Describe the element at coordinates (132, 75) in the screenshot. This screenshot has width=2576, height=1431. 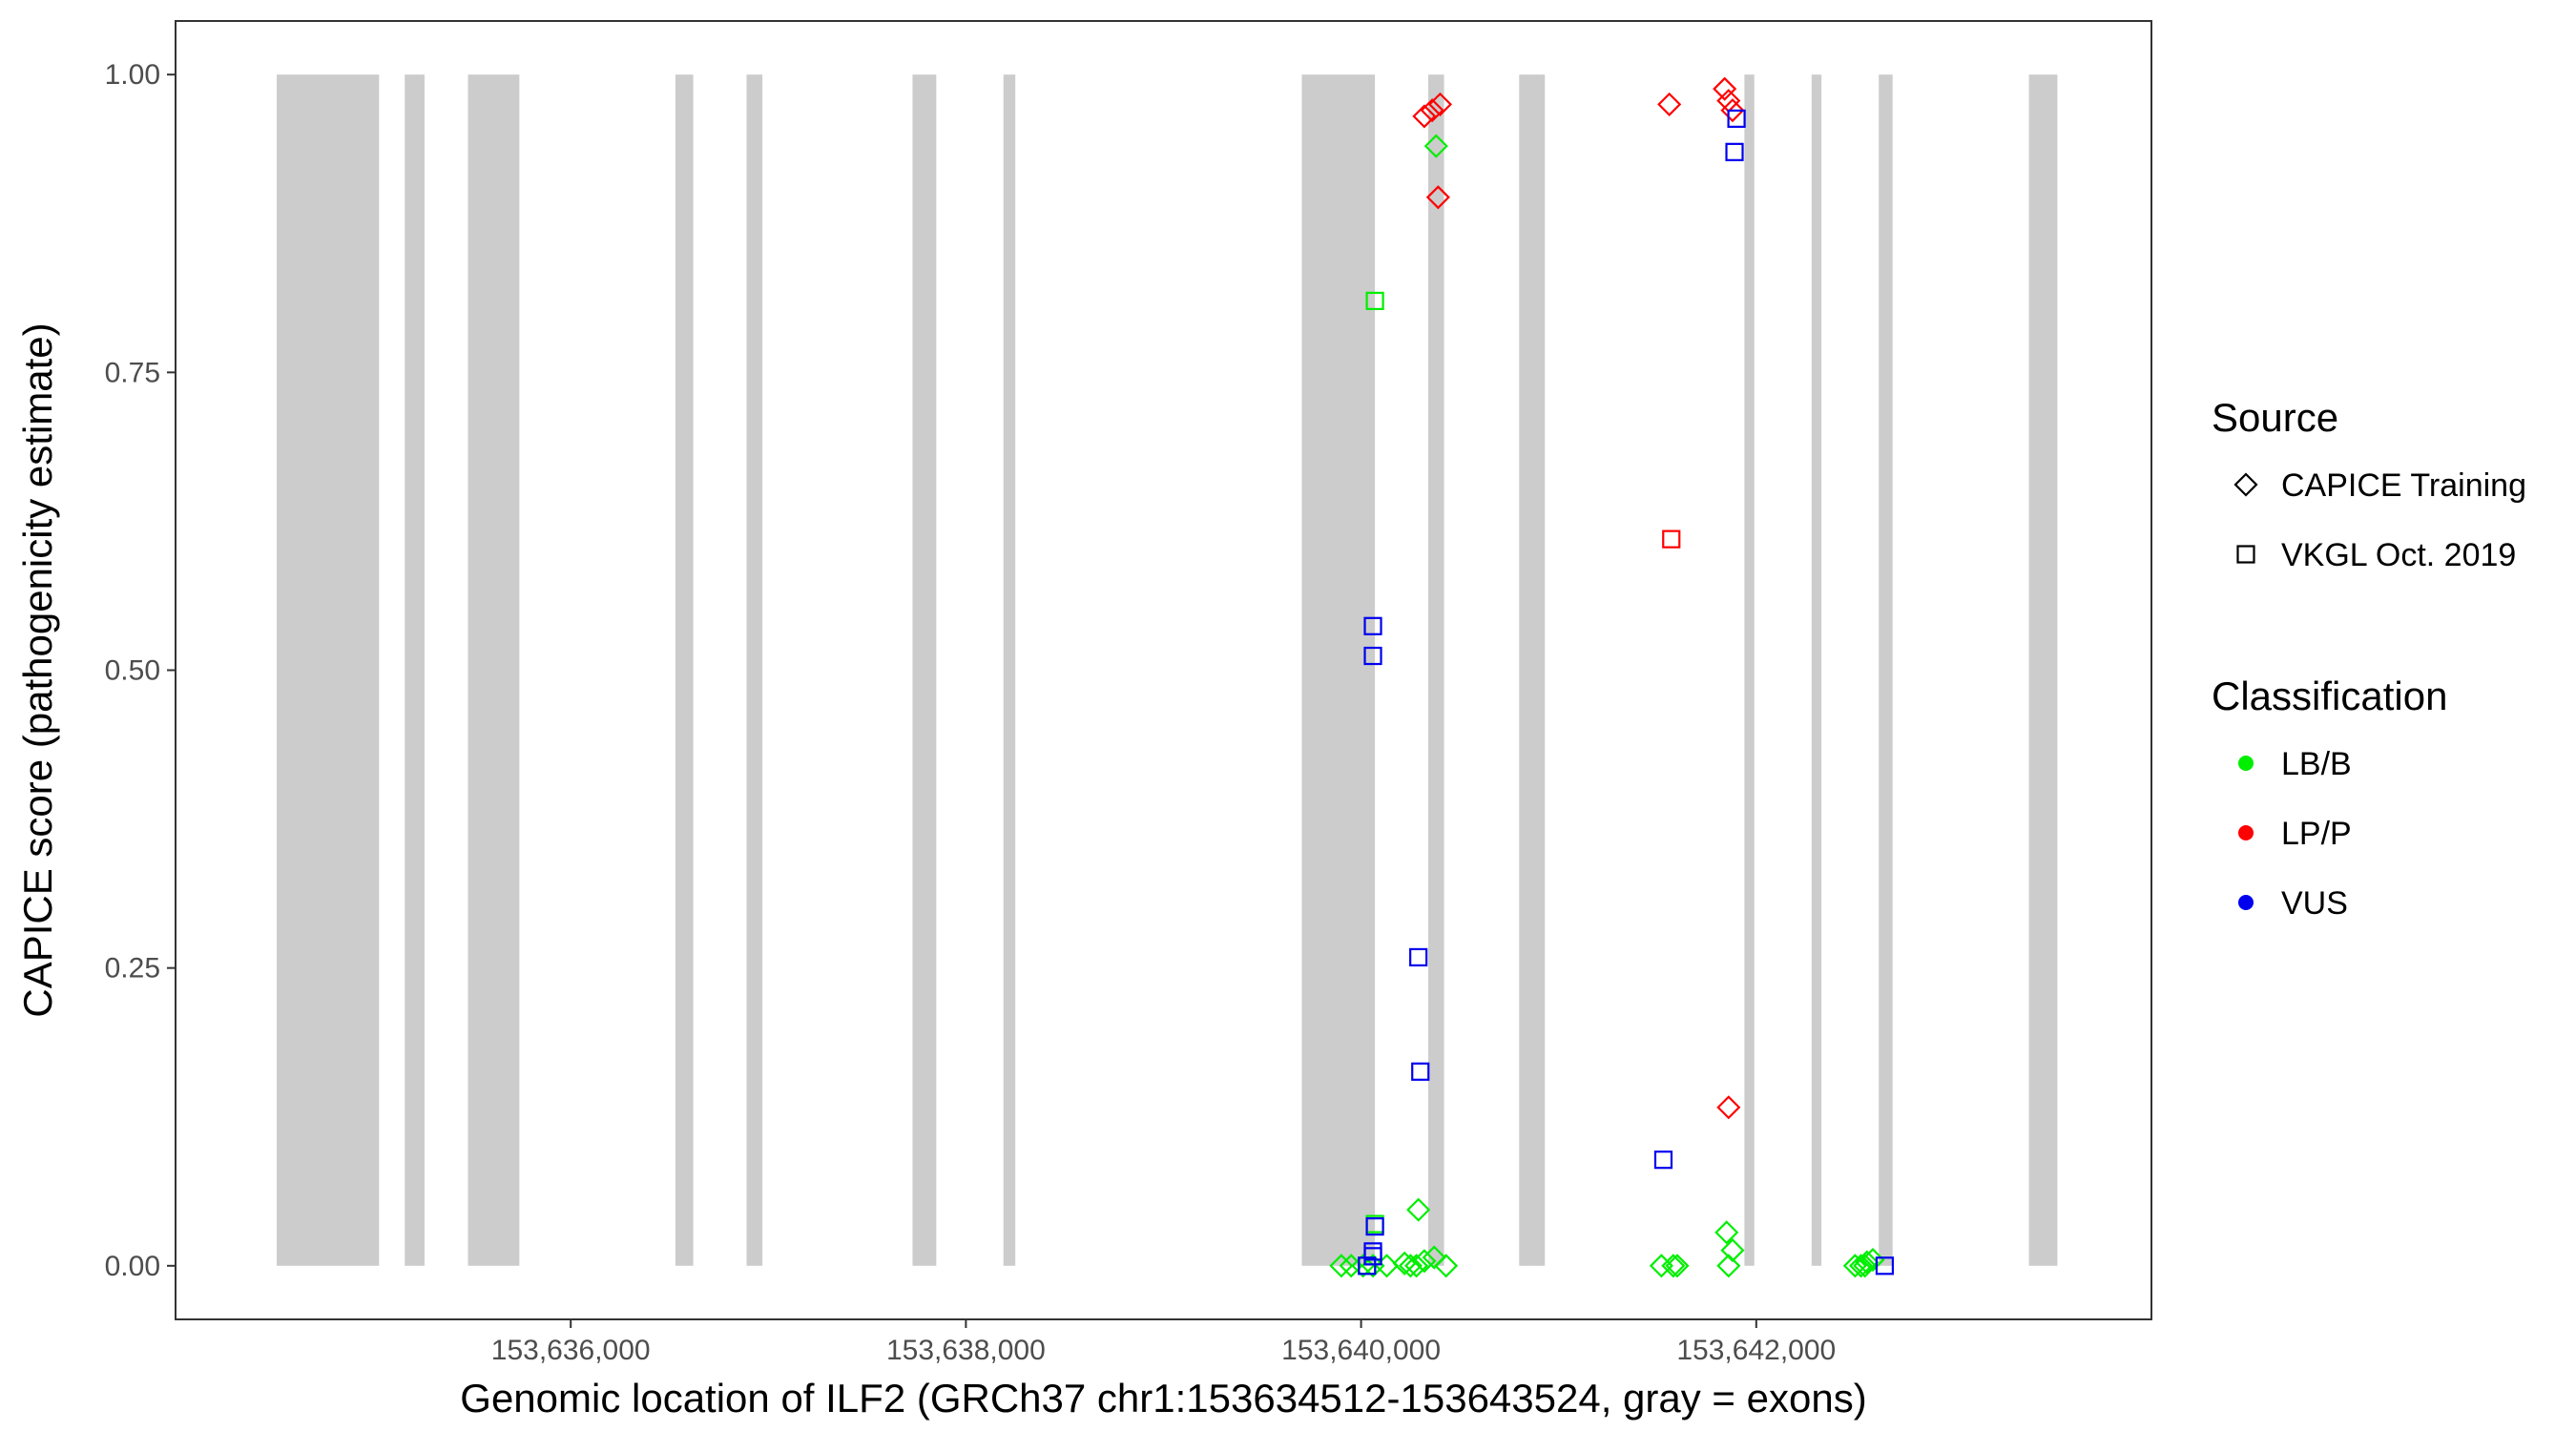
I see `y-tick-label: 1.00` at that location.